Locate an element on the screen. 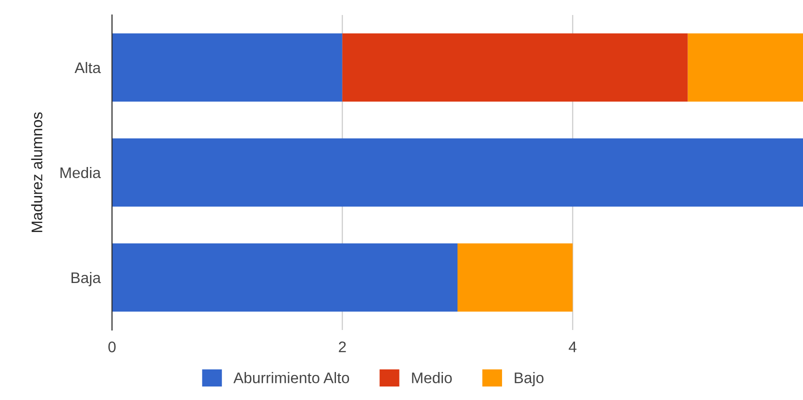 Image resolution: width=803 pixels, height=400 pixels. legend-label: Medio is located at coordinates (432, 378).